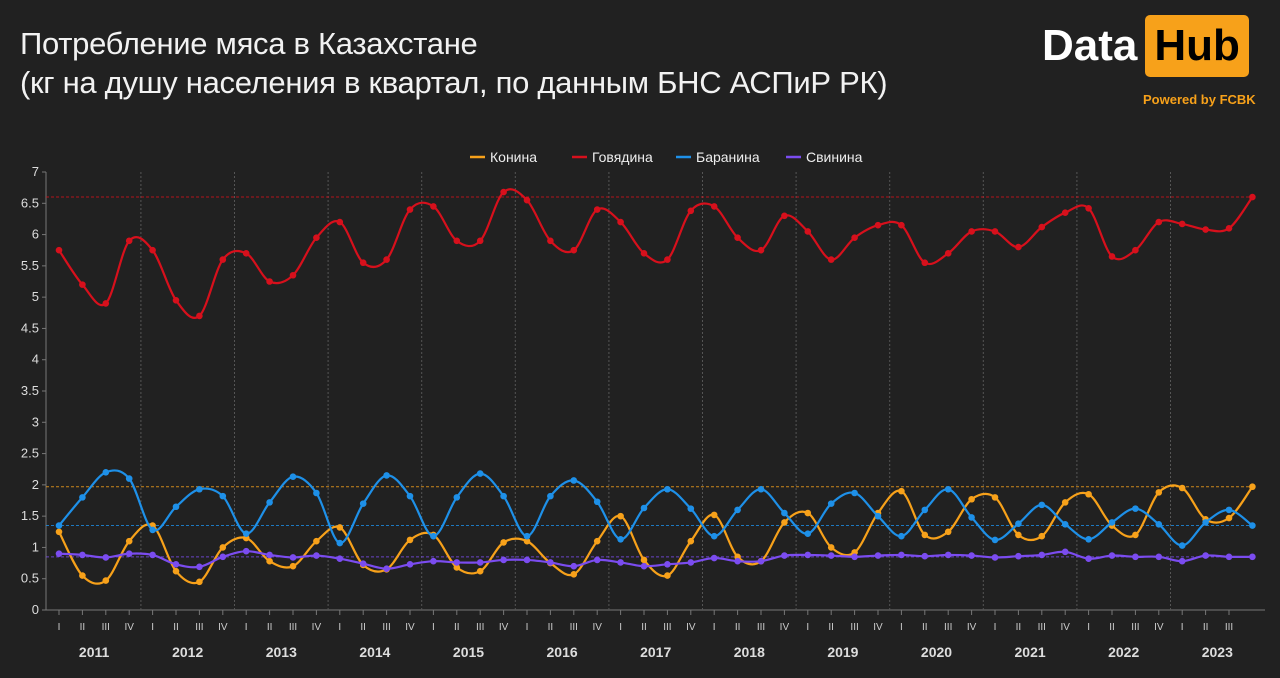 The height and width of the screenshot is (678, 1280). What do you see at coordinates (30, 390) in the screenshot?
I see `y-tick-label: 3.5` at bounding box center [30, 390].